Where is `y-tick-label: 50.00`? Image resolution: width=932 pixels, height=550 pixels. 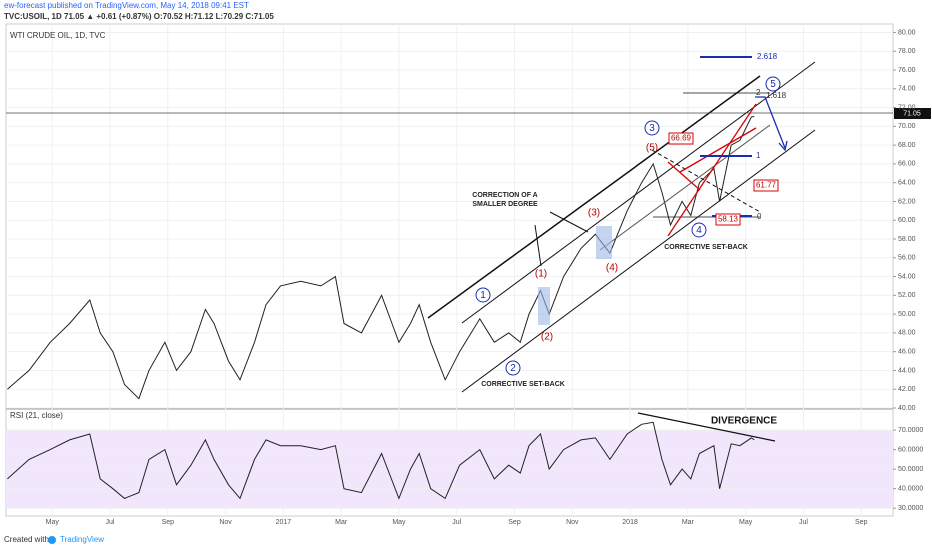
y-tick-label: 50.00 is located at coordinates (907, 314).